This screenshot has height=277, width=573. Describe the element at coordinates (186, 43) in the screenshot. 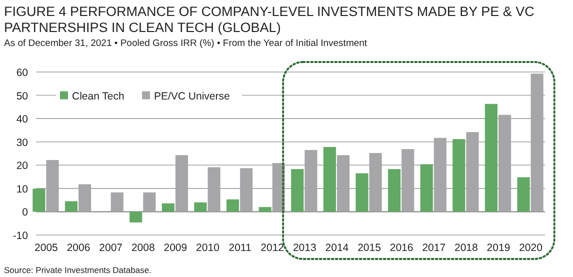

I see `chart-subtitle: As of December 31, 2021 • Pooled Gross IRR (%) • From the Year of Initial Investment` at that location.